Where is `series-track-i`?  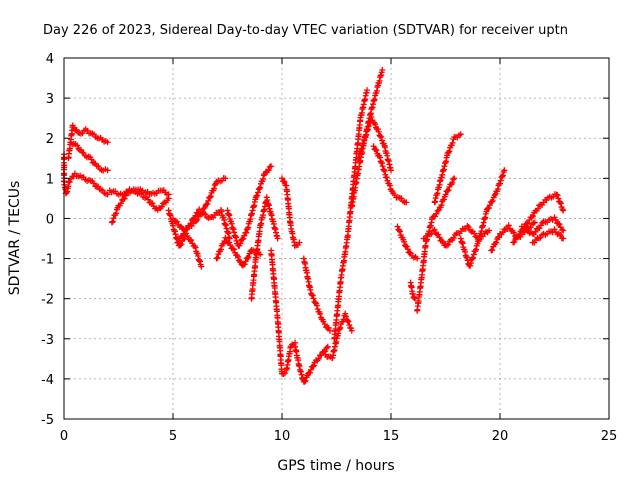
series-track-i is located at coordinates (203, 226).